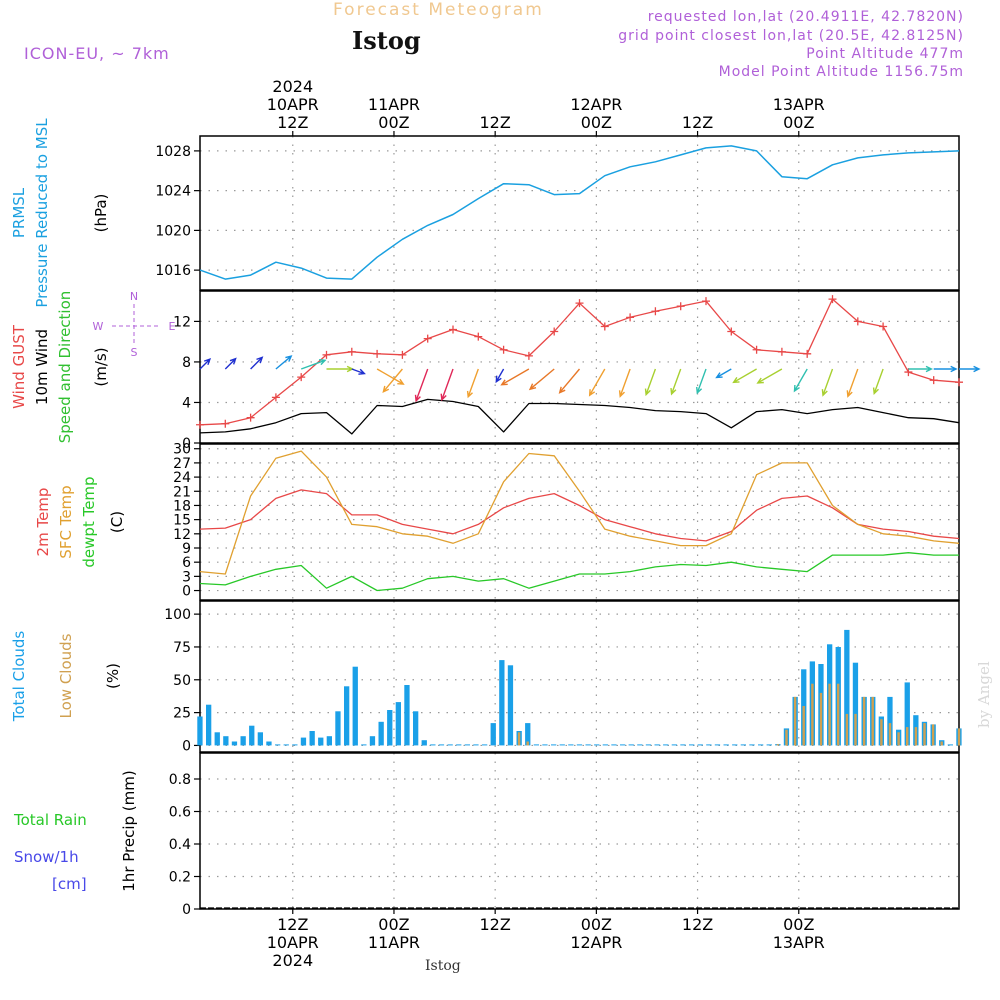 The image size is (1000, 1000). Describe the element at coordinates (101, 366) in the screenshot. I see `y-axis-label-wind: (m/s)` at that location.